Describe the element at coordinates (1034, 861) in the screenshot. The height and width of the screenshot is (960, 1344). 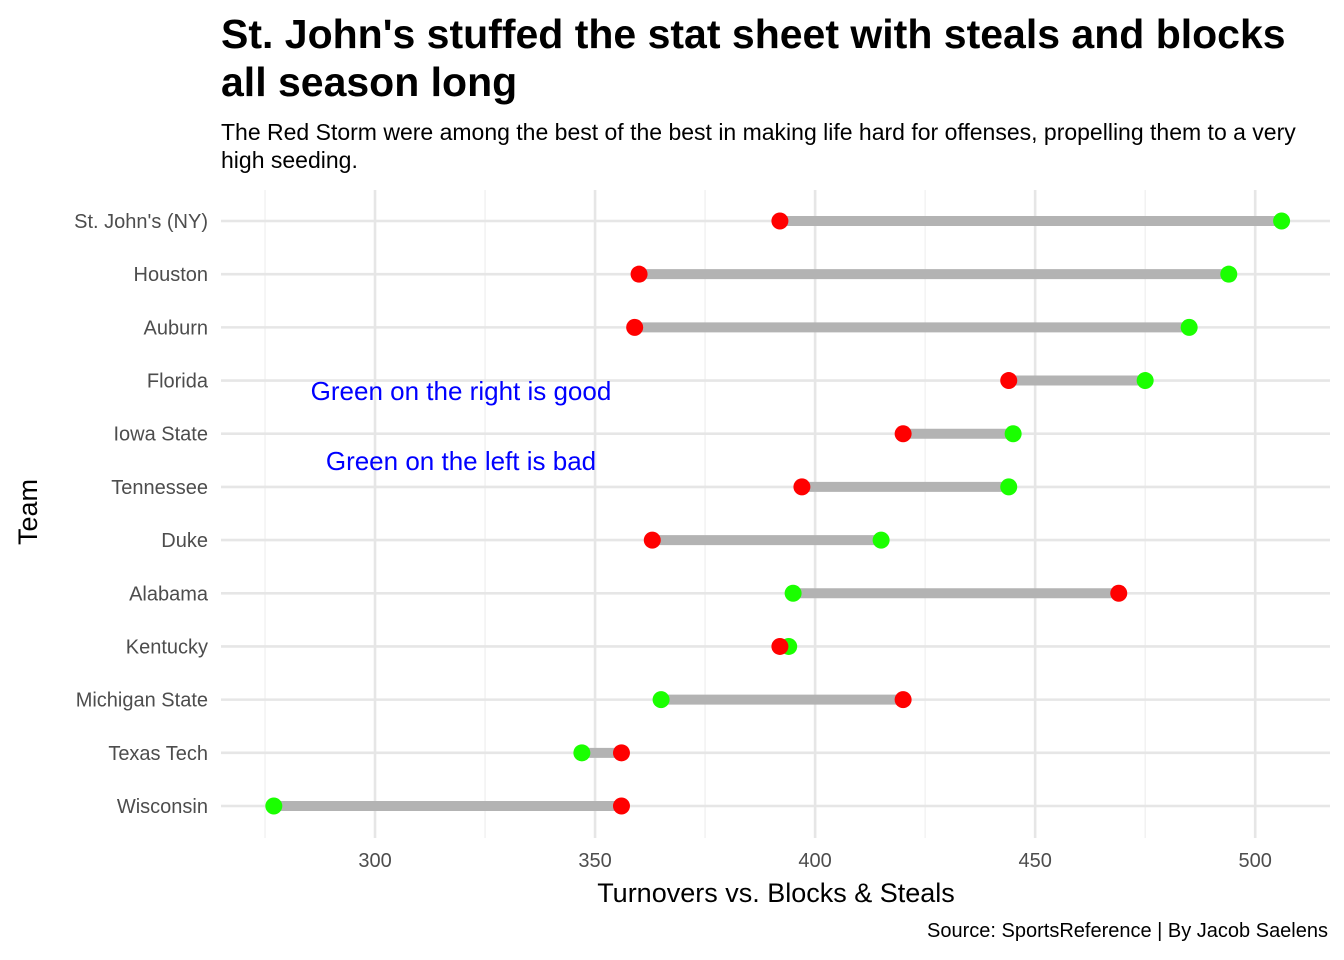
I see `x-tick-label: 450` at that location.